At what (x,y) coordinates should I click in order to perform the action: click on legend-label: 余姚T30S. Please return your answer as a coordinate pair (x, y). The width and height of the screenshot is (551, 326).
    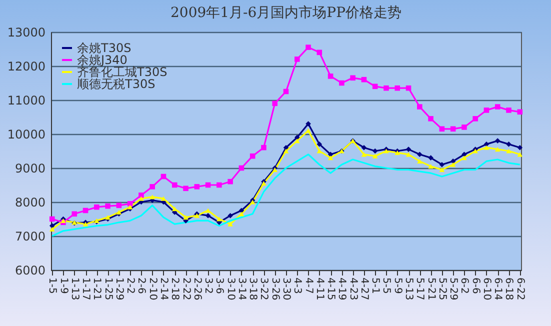
    Looking at the image, I should click on (104, 48).